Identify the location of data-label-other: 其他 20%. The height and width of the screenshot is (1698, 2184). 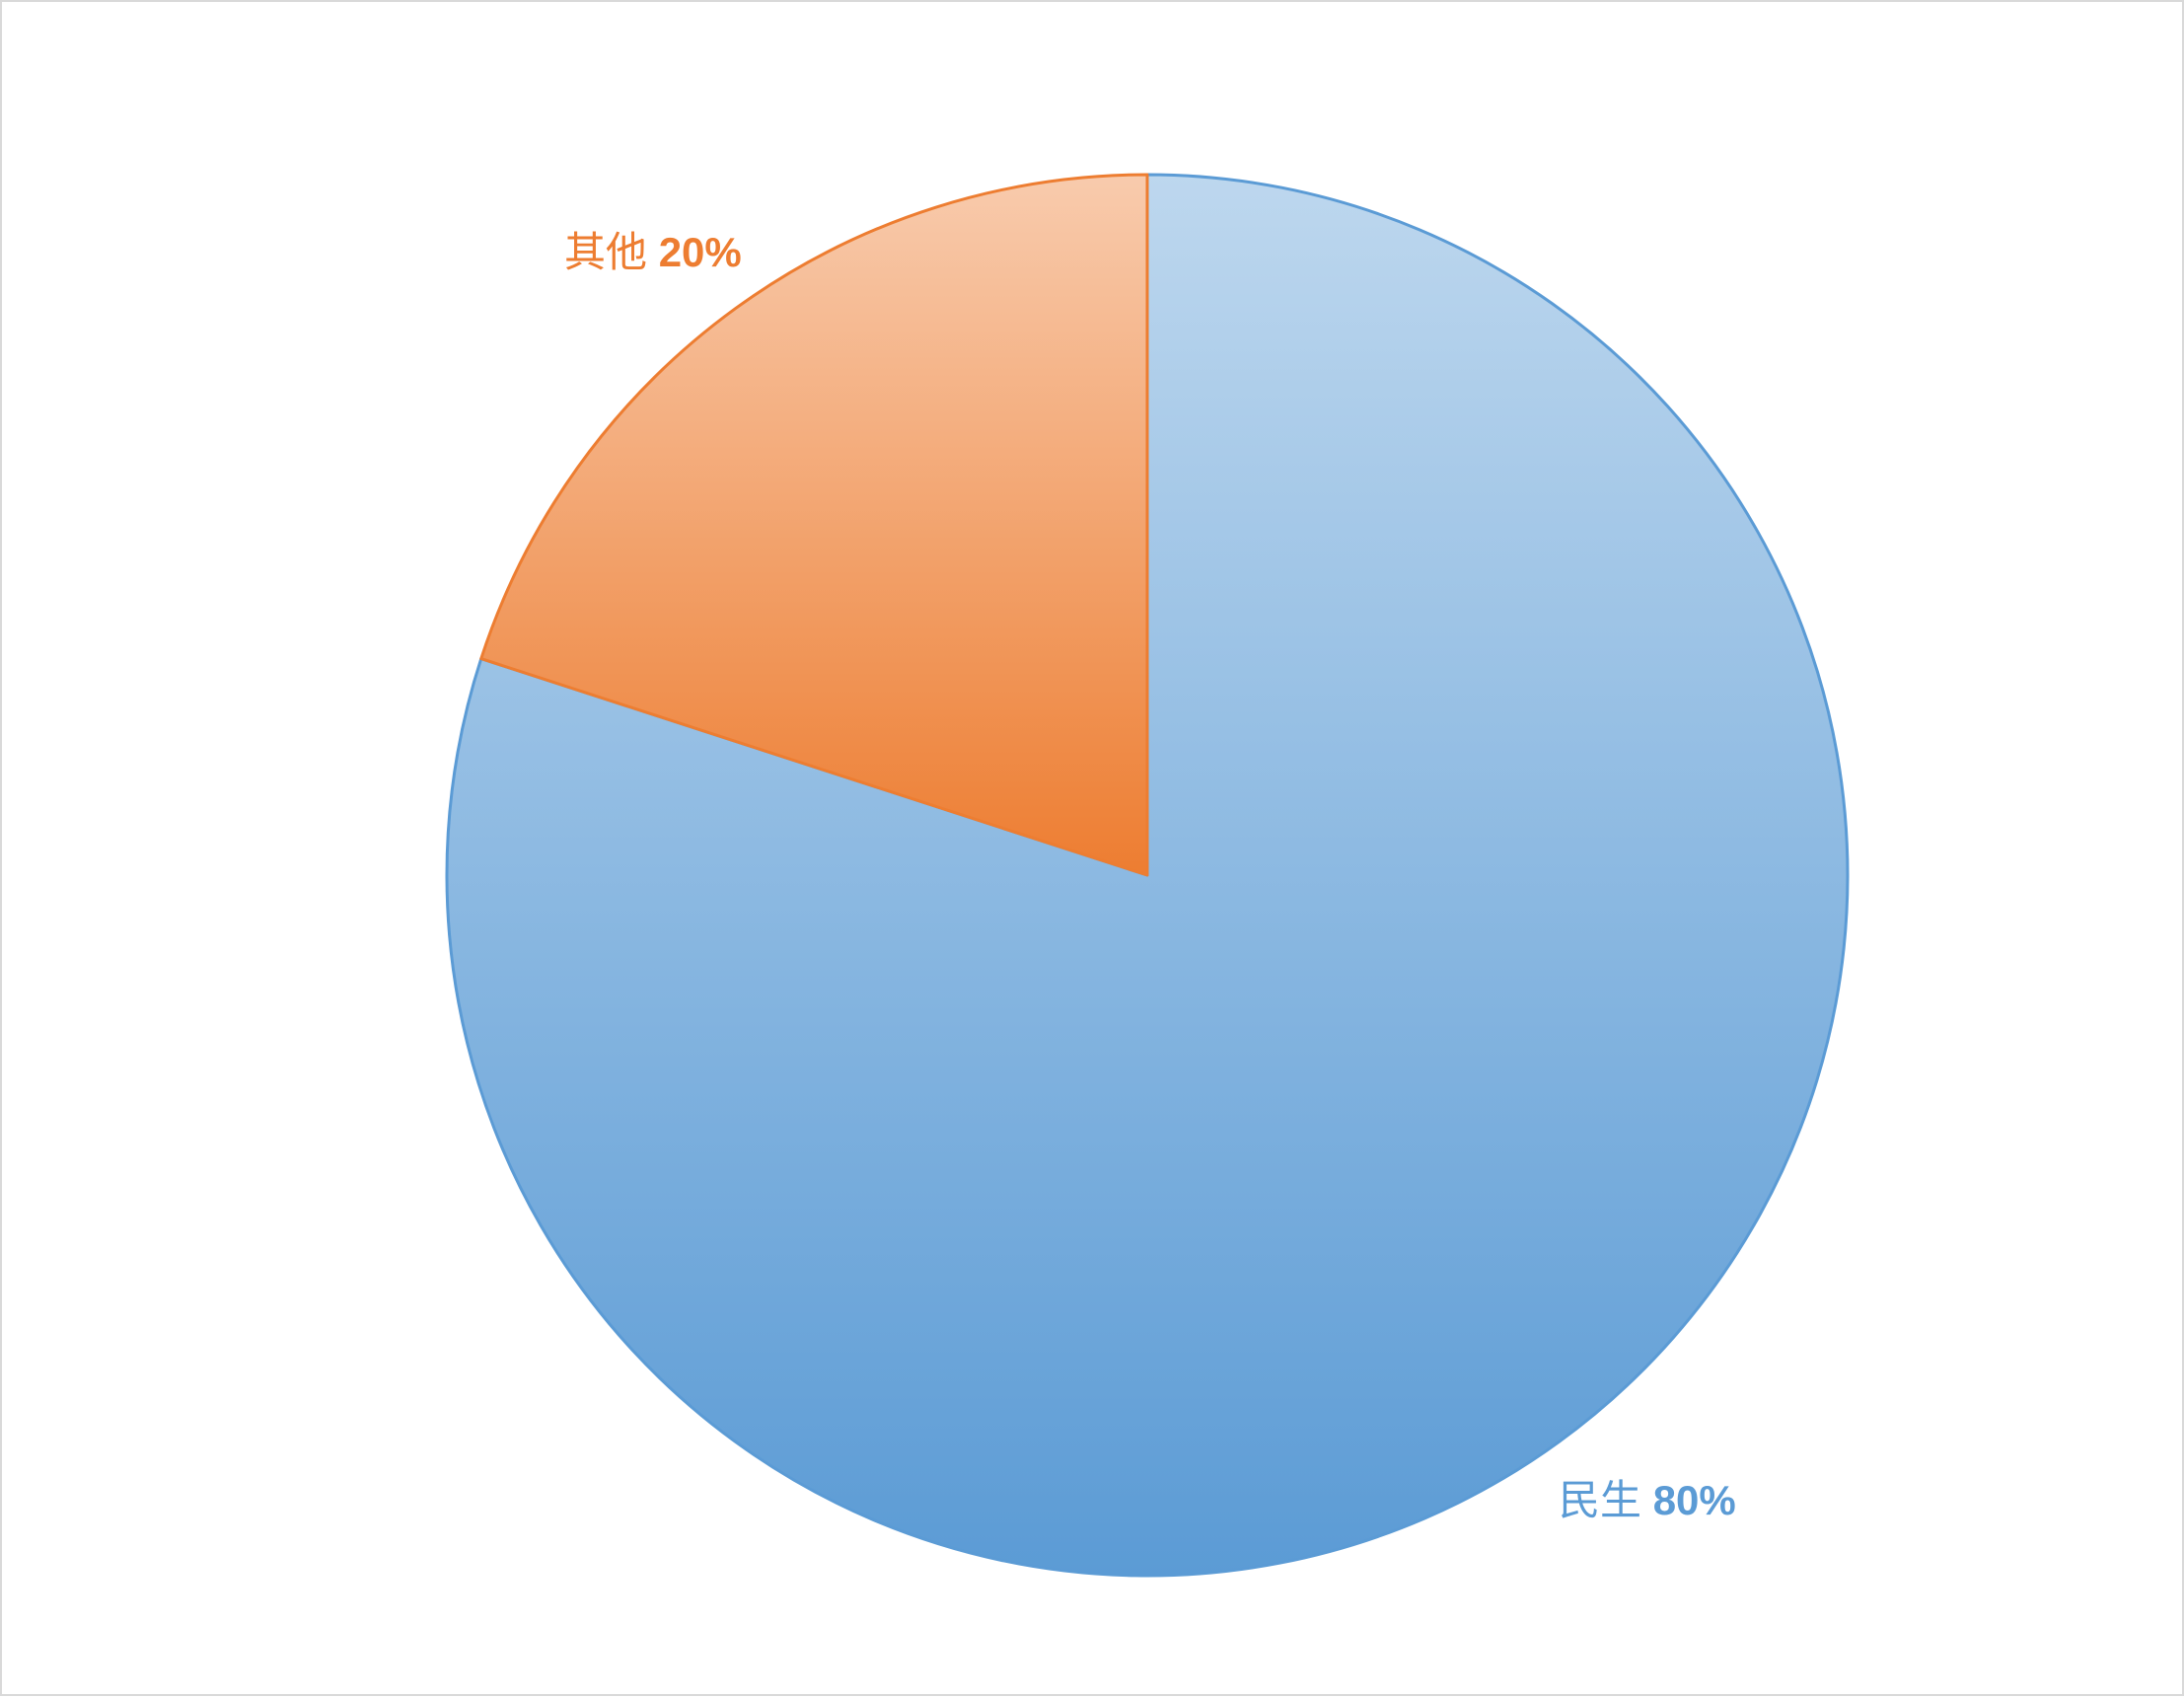
(653, 252).